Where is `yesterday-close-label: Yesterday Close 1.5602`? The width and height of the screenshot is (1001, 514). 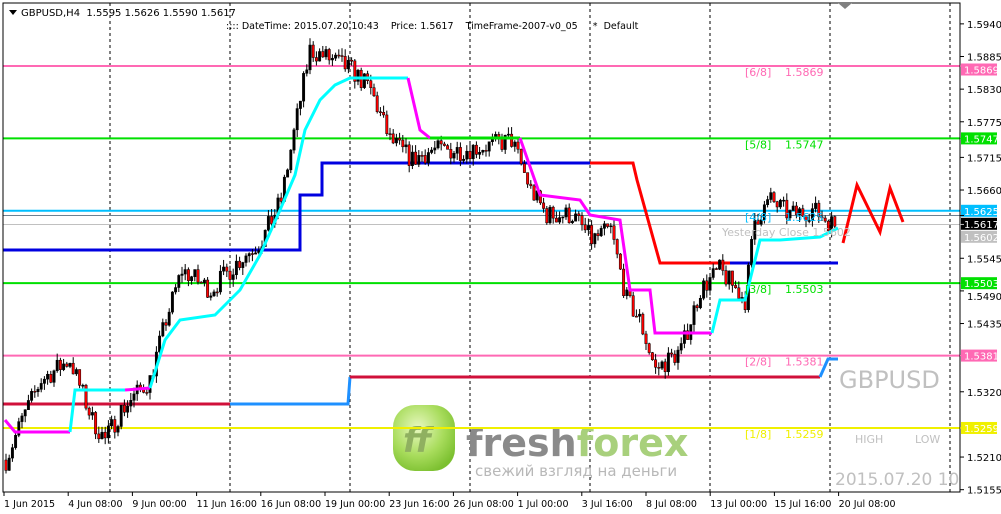
yesterday-close-label: Yesterday Close 1.5602 is located at coordinates (786, 232).